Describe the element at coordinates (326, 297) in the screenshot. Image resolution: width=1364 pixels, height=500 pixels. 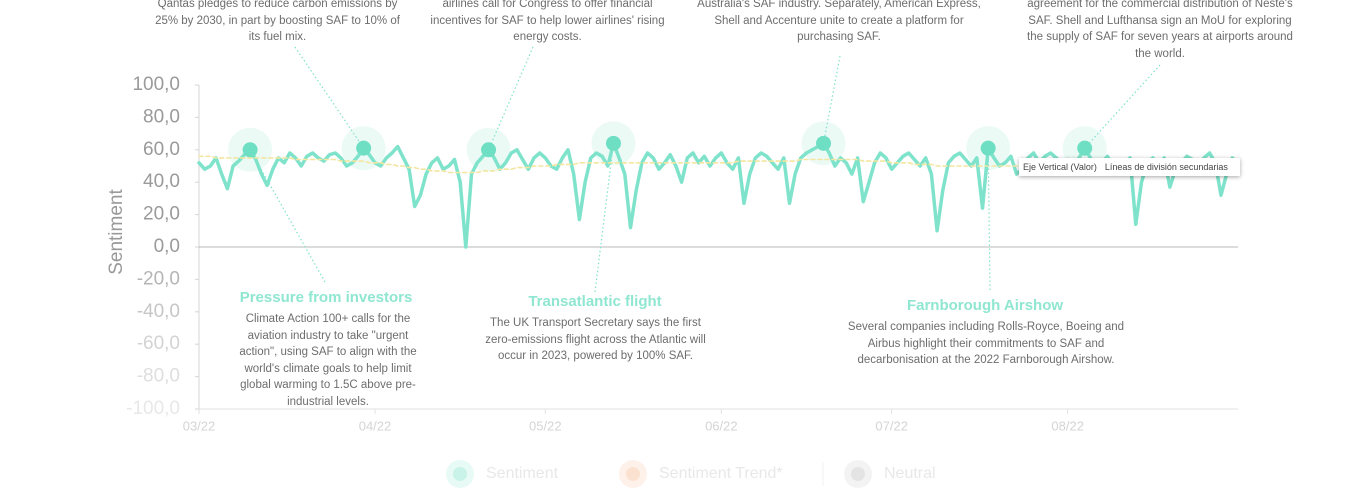
I see `annotation-title: Pressure from investors` at that location.